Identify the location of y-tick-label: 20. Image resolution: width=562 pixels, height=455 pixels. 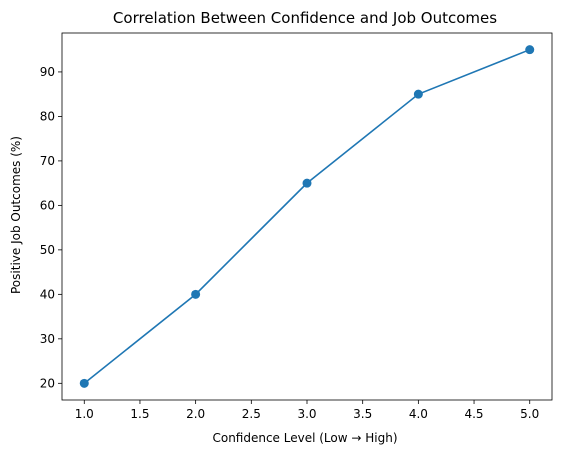
(47, 383).